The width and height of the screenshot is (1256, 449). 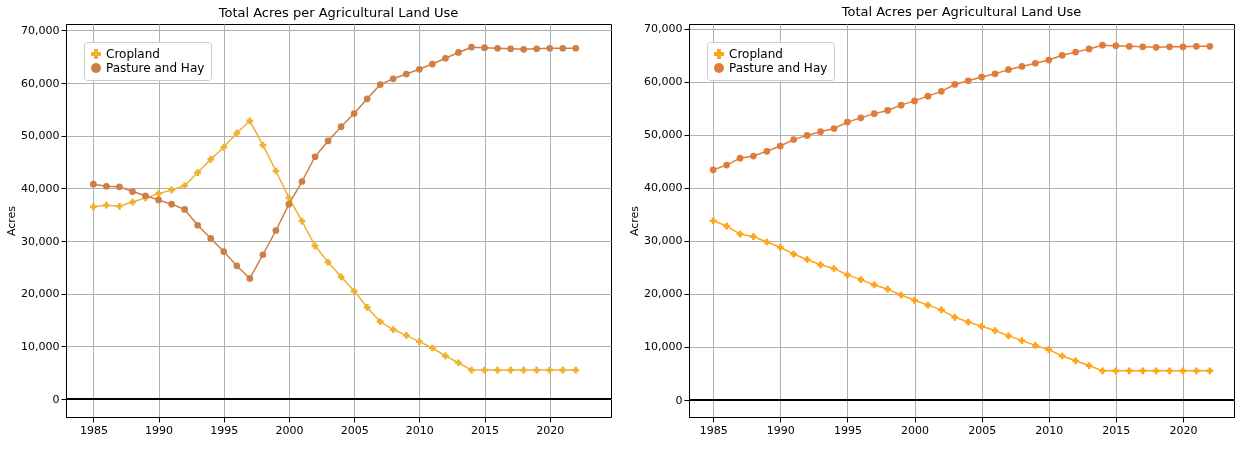 I want to click on y-tick-label: 60,000, so click(x=40, y=83).